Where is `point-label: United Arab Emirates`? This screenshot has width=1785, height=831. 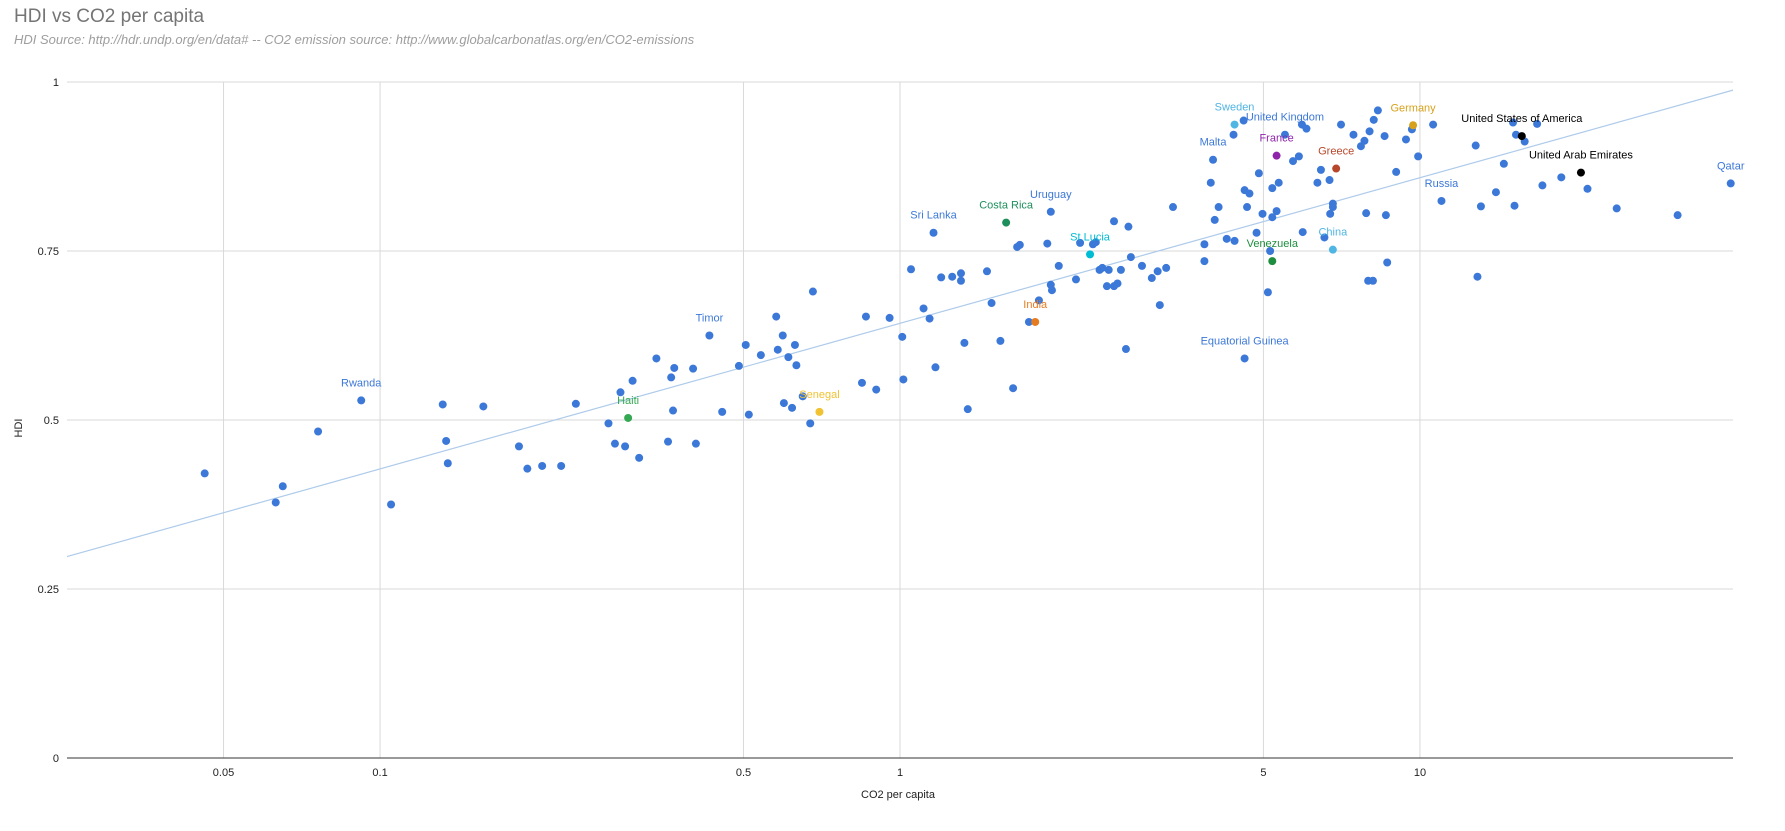
point-label: United Arab Emirates is located at coordinates (1581, 156).